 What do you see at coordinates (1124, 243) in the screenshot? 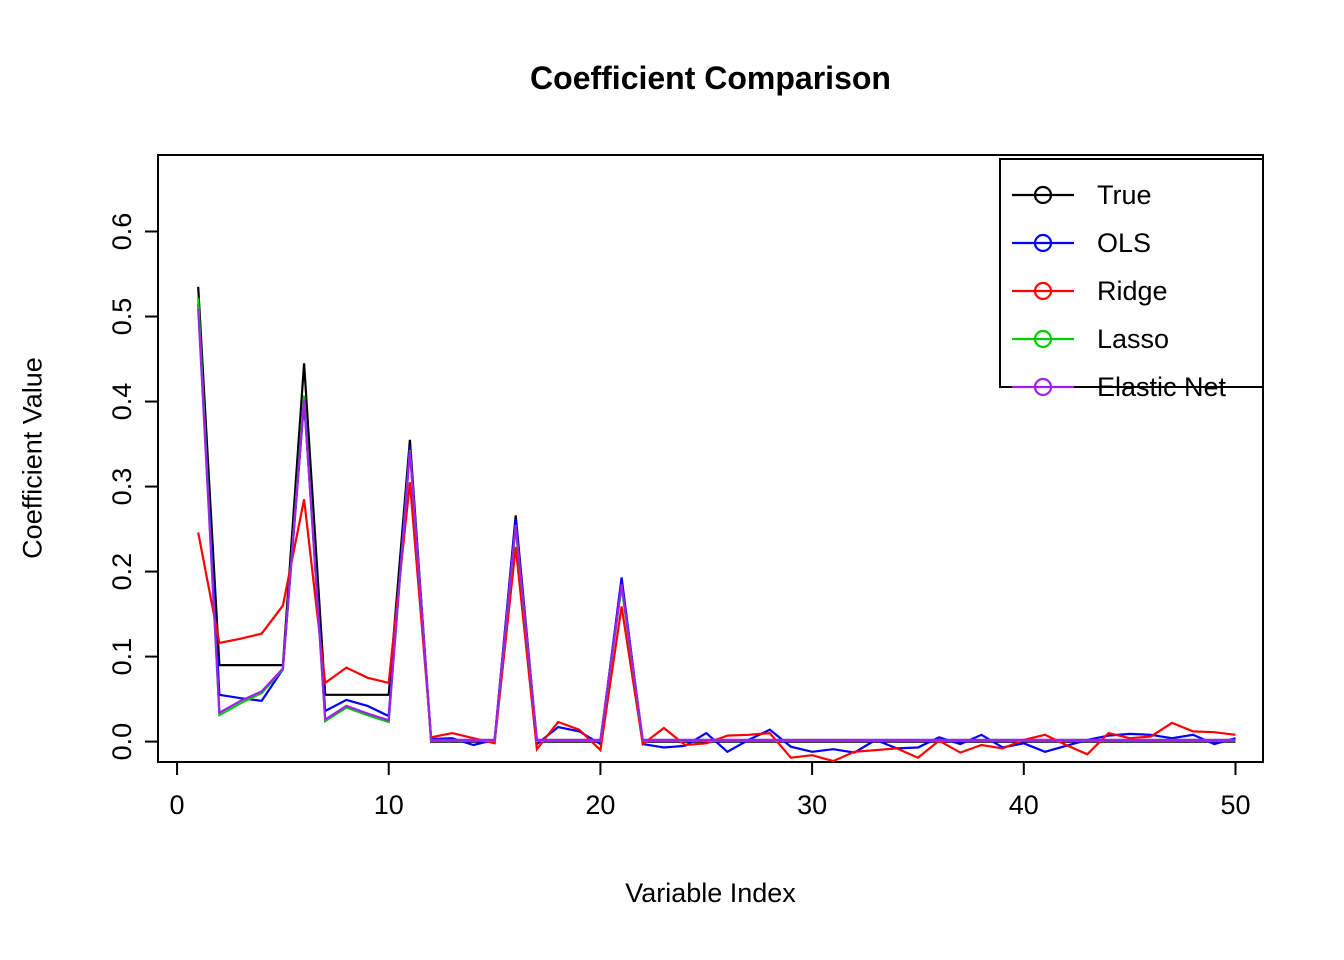
I see `legend-label: OLS` at bounding box center [1124, 243].